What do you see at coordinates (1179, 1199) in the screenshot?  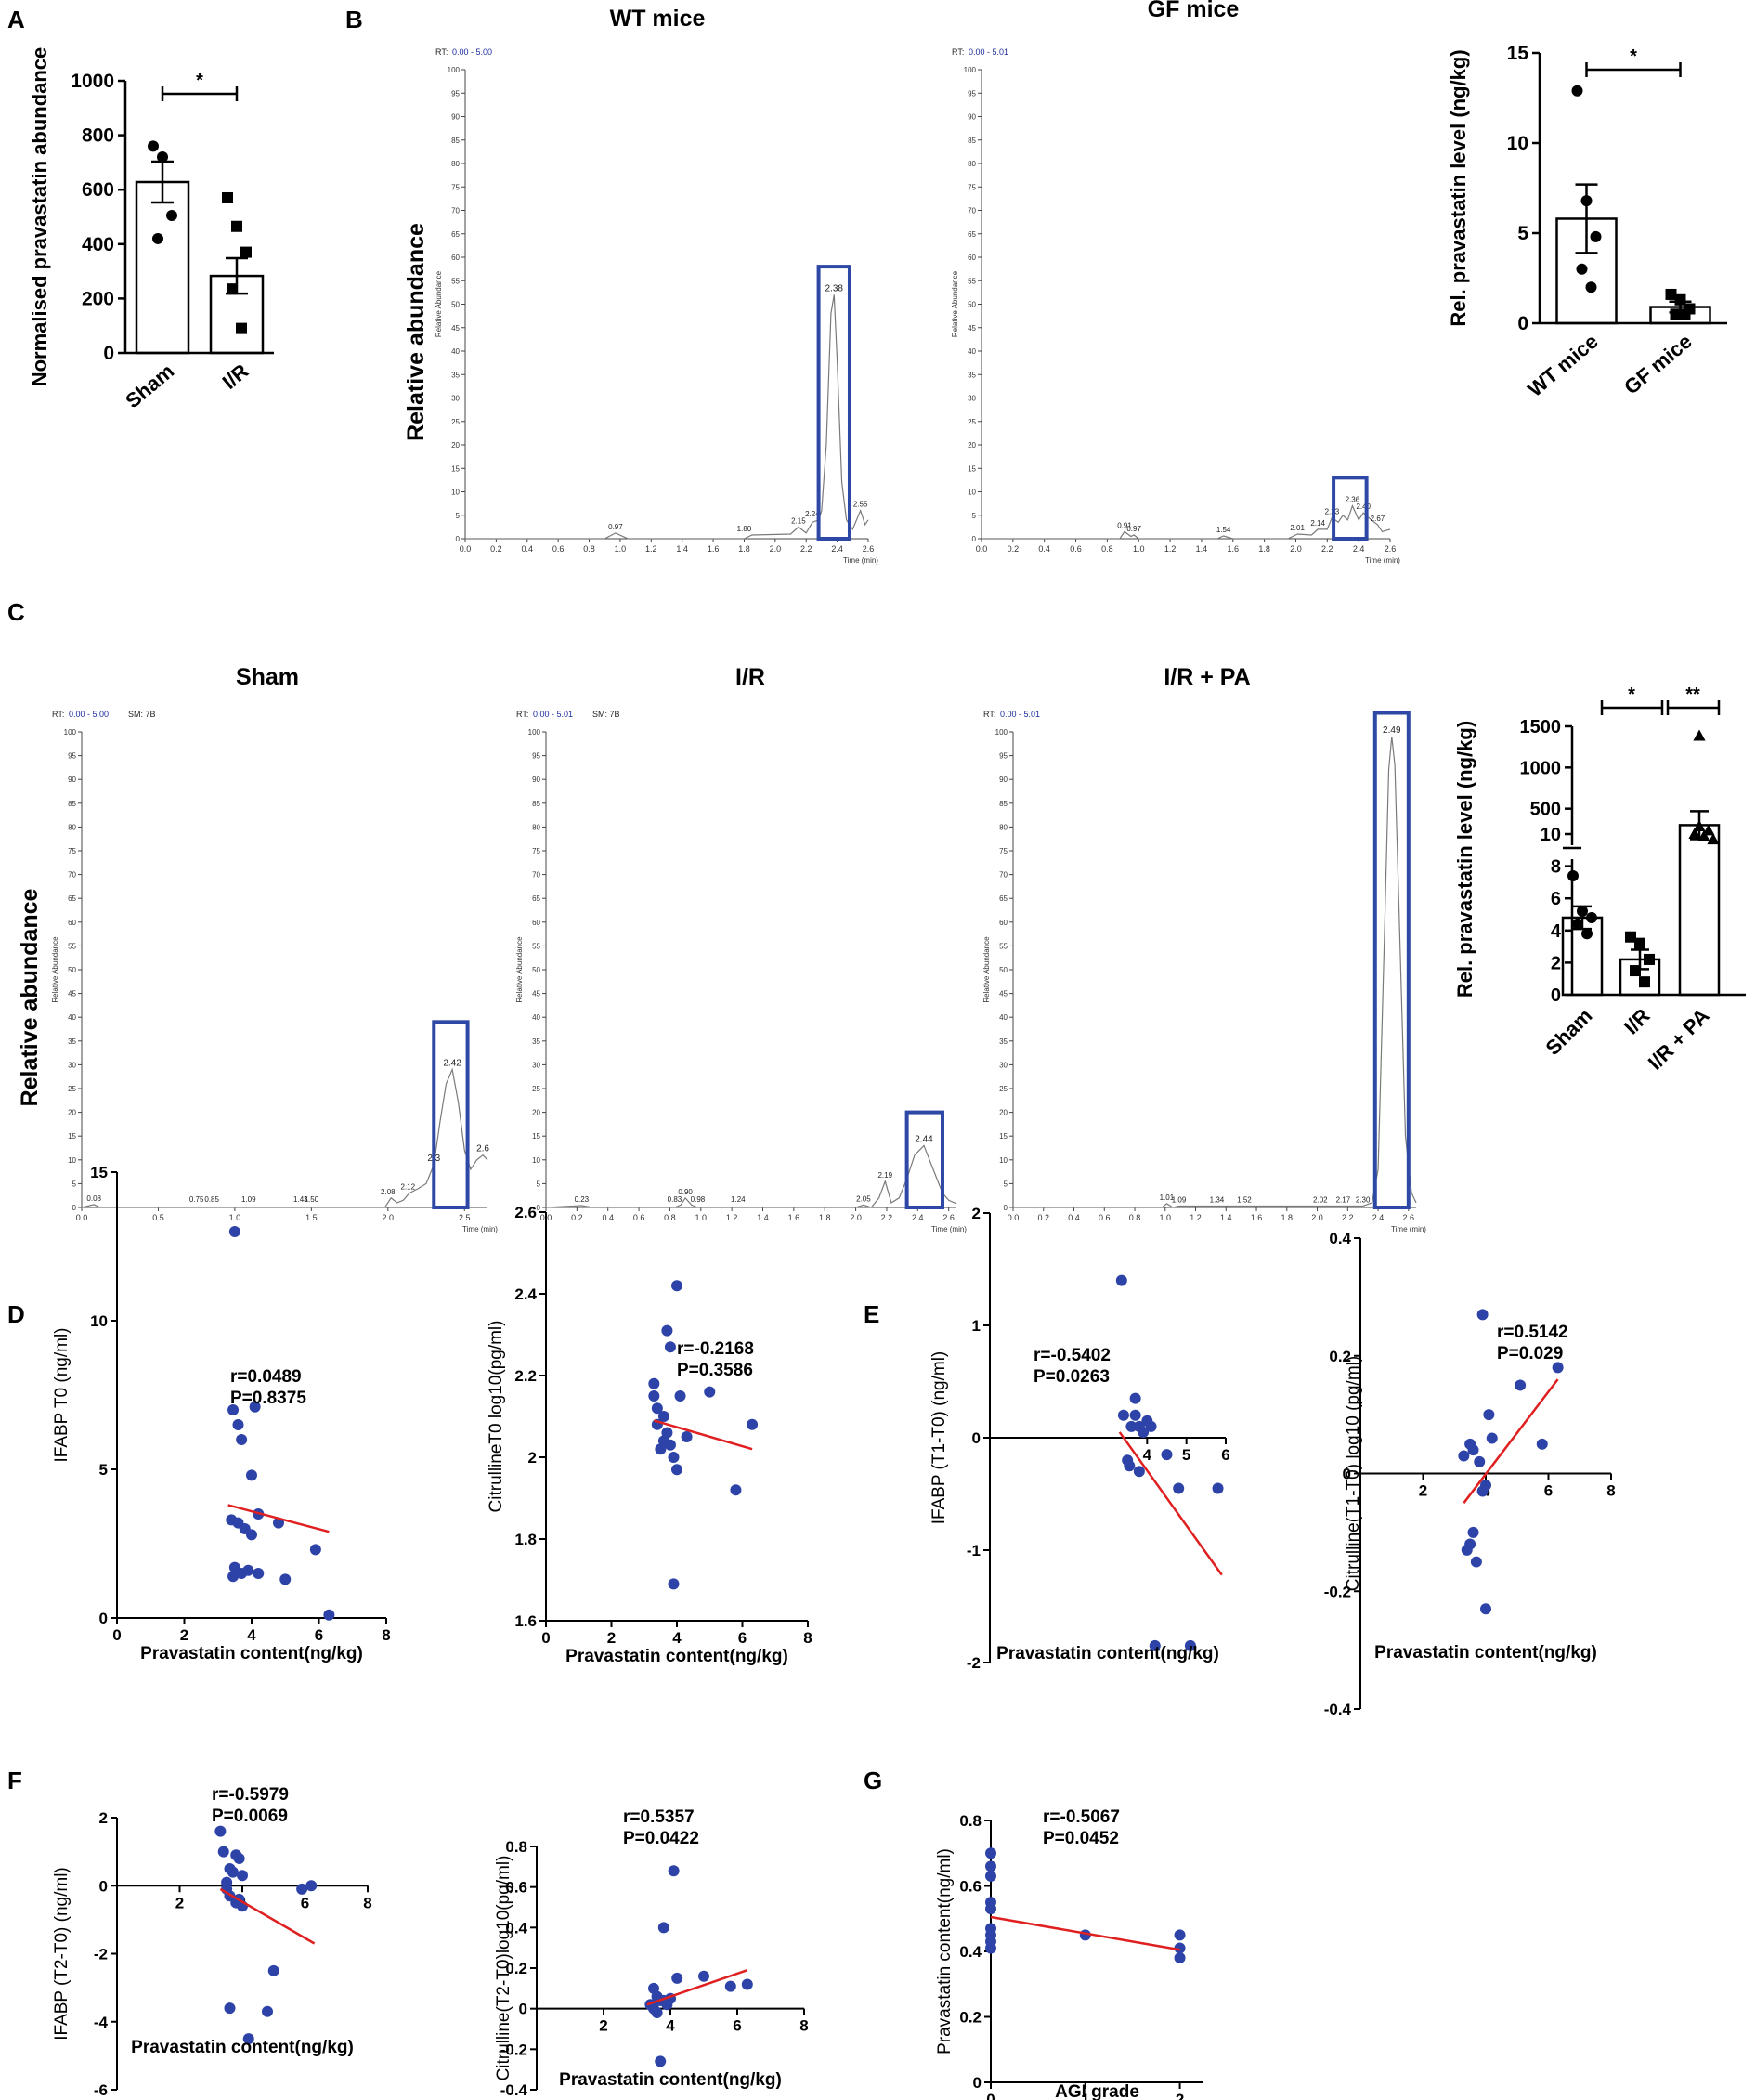 I see `peak-label: 1.09` at bounding box center [1179, 1199].